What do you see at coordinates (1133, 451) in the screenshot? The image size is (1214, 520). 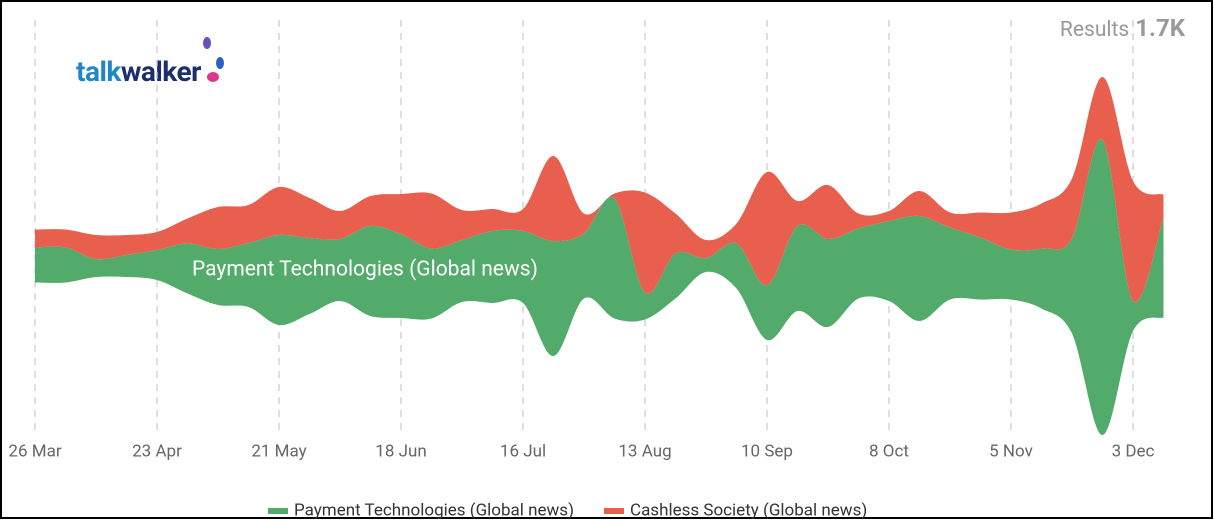 I see `x-tick-label: 3 Dec` at bounding box center [1133, 451].